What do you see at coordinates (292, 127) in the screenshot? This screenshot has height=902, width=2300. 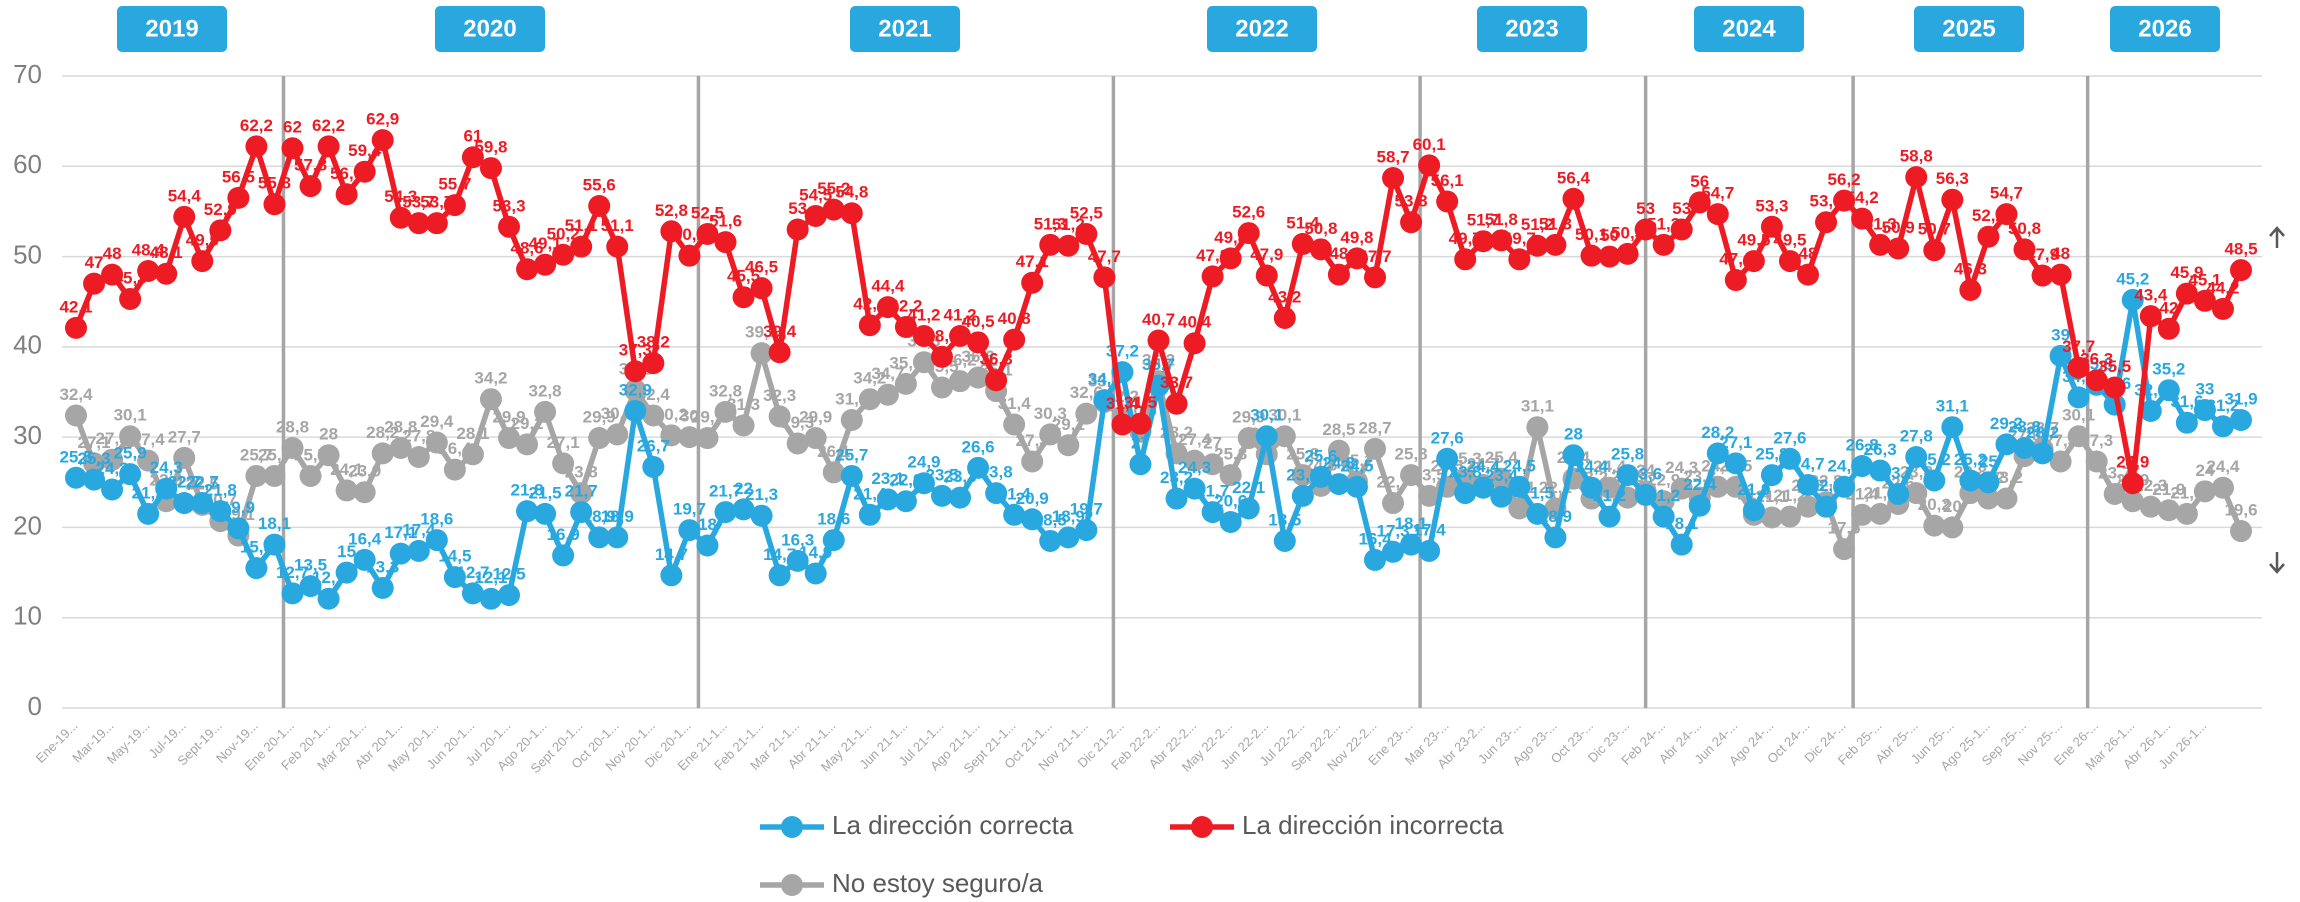 I see `data-label: 62` at bounding box center [292, 127].